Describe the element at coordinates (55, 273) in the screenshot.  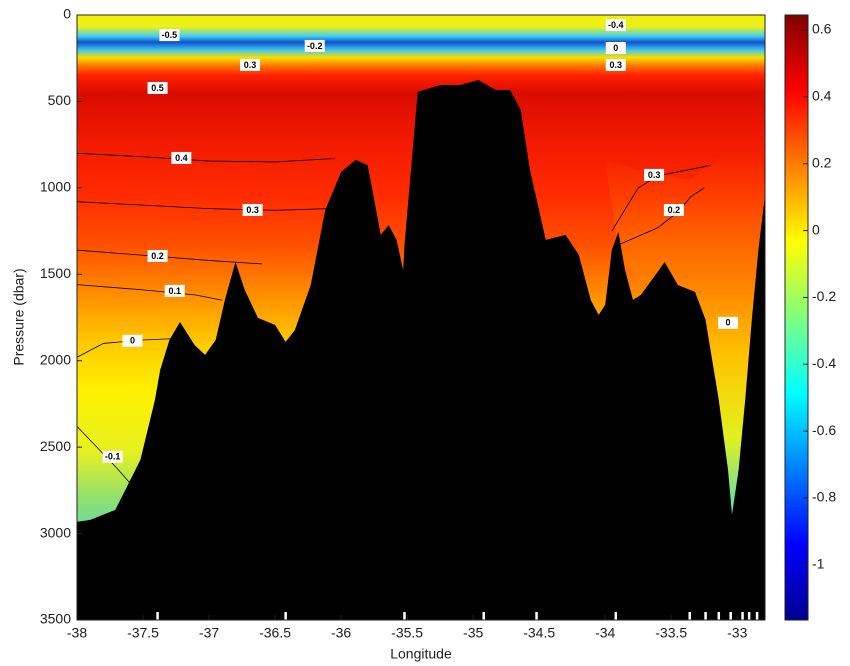
I see `y-tick-label: 1500` at that location.